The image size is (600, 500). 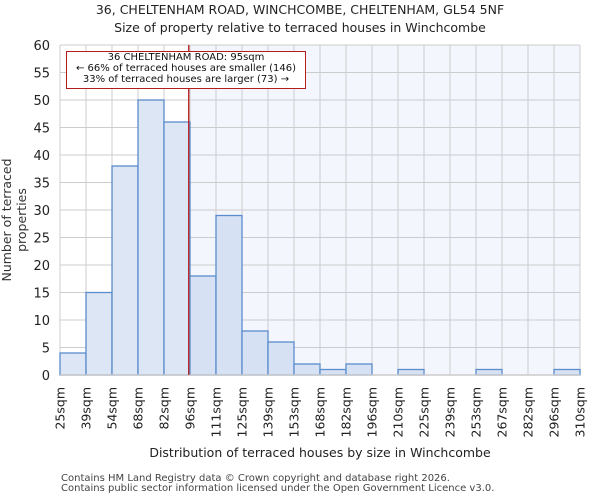 What do you see at coordinates (216, 412) in the screenshot?
I see `x-tick-label: 111sqm` at bounding box center [216, 412].